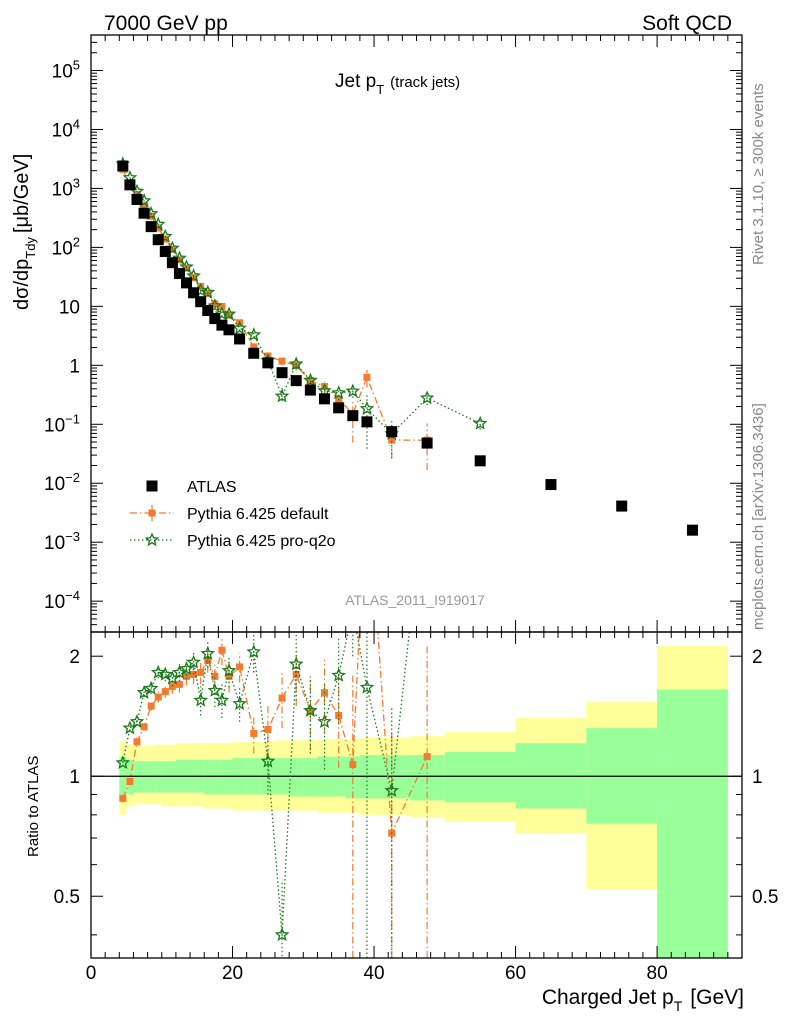  Describe the element at coordinates (74, 777) in the screenshot. I see `ratio-tick-label-left: 1` at that location.